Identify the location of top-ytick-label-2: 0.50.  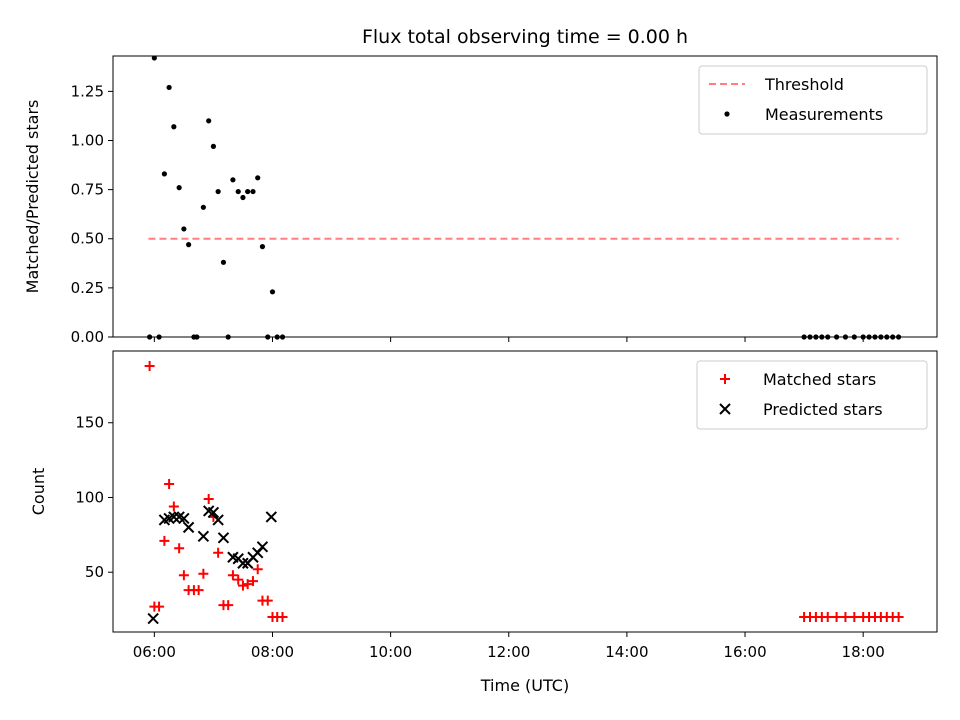
(87, 239).